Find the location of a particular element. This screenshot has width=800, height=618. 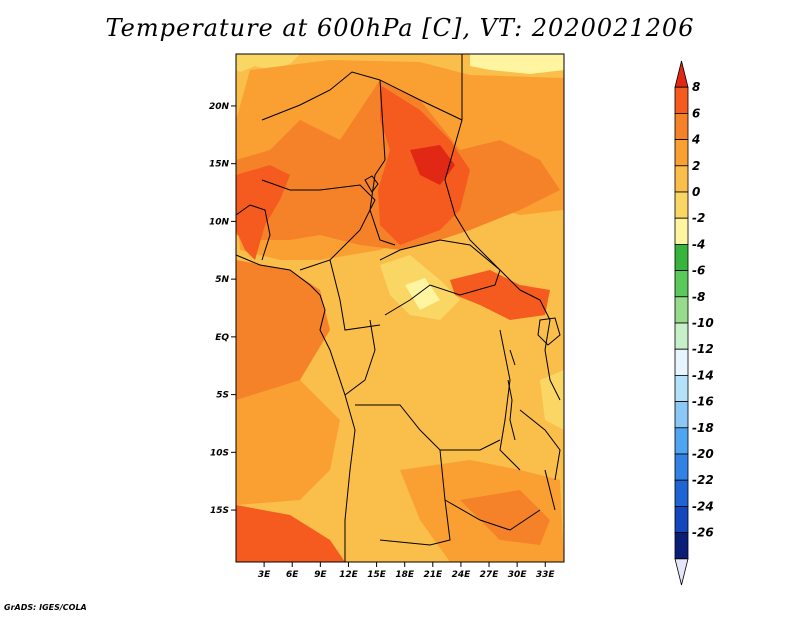

border-westafrica-coast is located at coordinates (253, 232).